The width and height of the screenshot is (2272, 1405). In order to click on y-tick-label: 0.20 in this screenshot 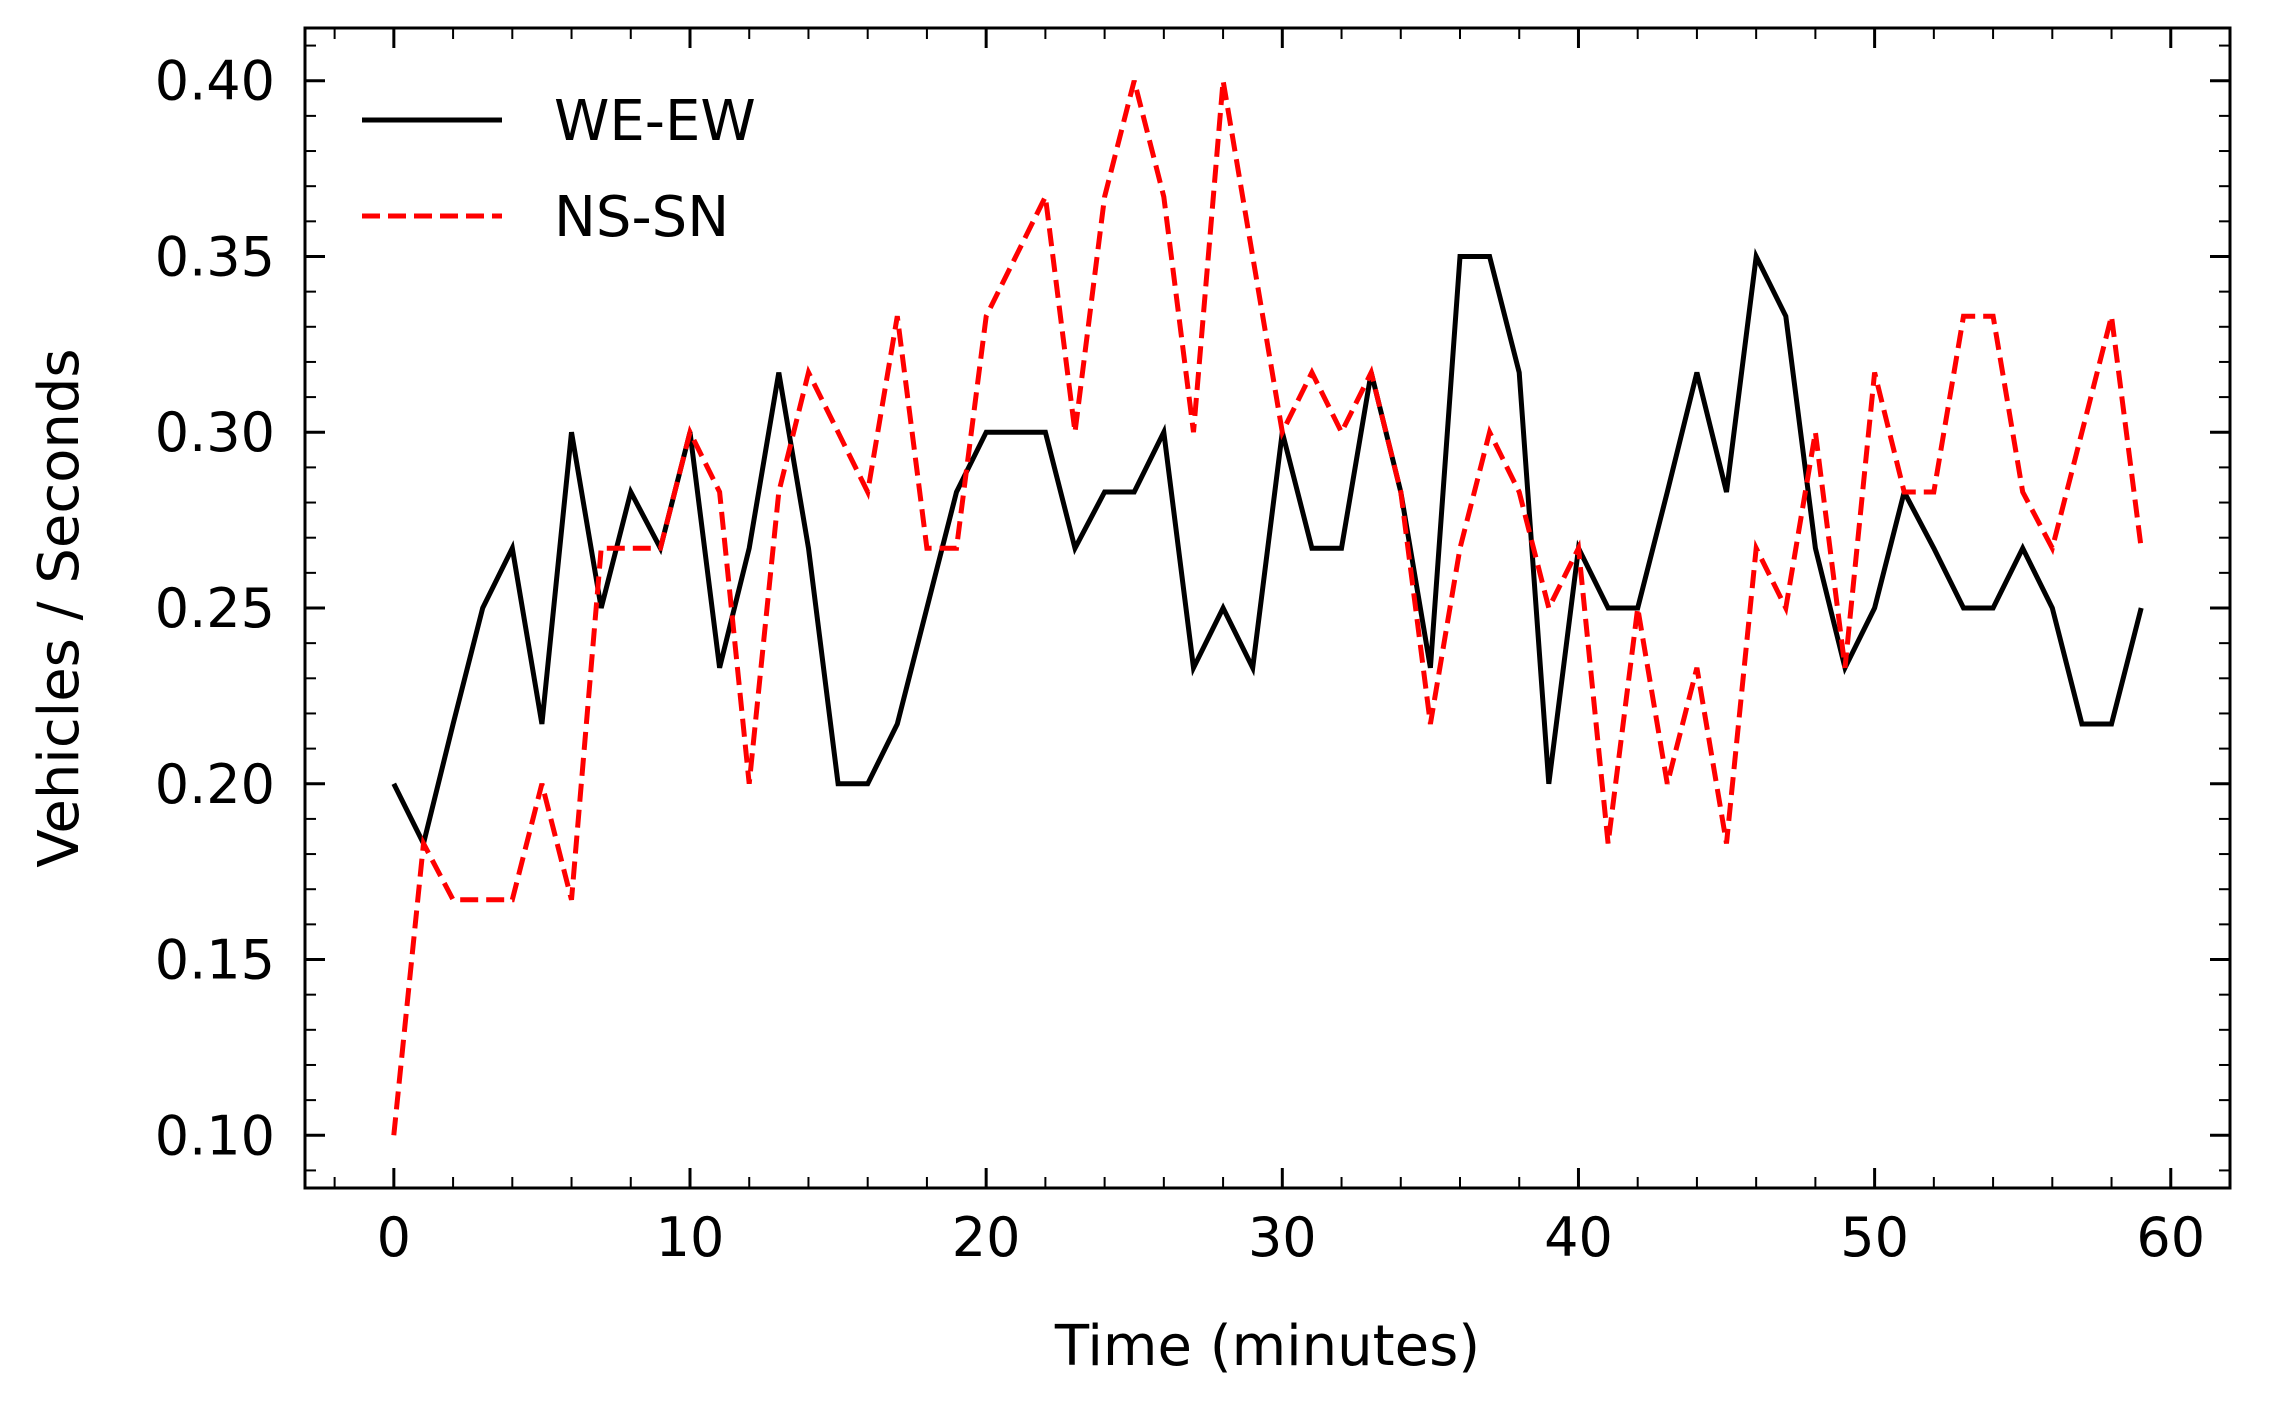, I will do `click(215, 784)`.